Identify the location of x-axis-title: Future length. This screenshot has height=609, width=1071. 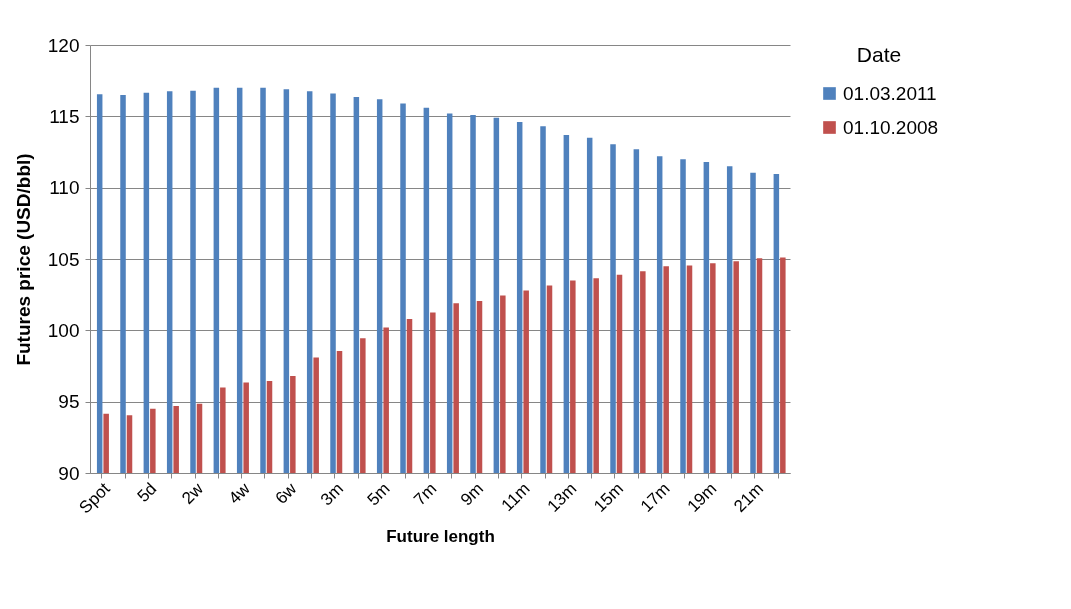
(440, 536).